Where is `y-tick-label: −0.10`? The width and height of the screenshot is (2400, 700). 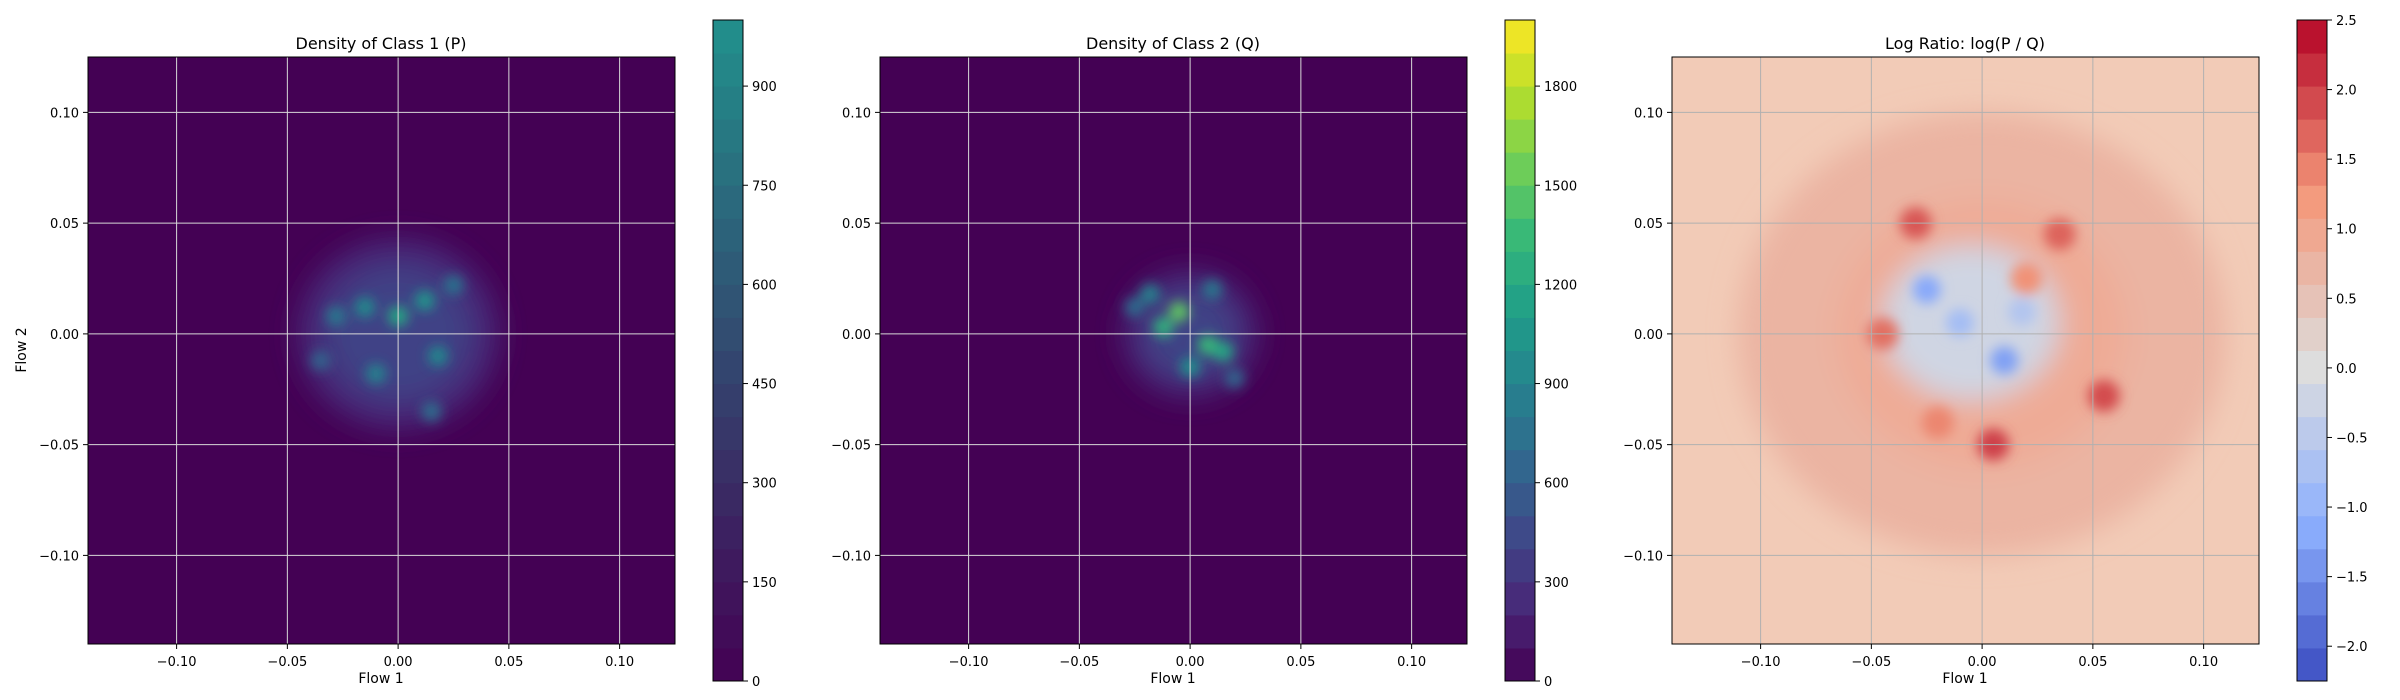 y-tick-label: −0.10 is located at coordinates (59, 556).